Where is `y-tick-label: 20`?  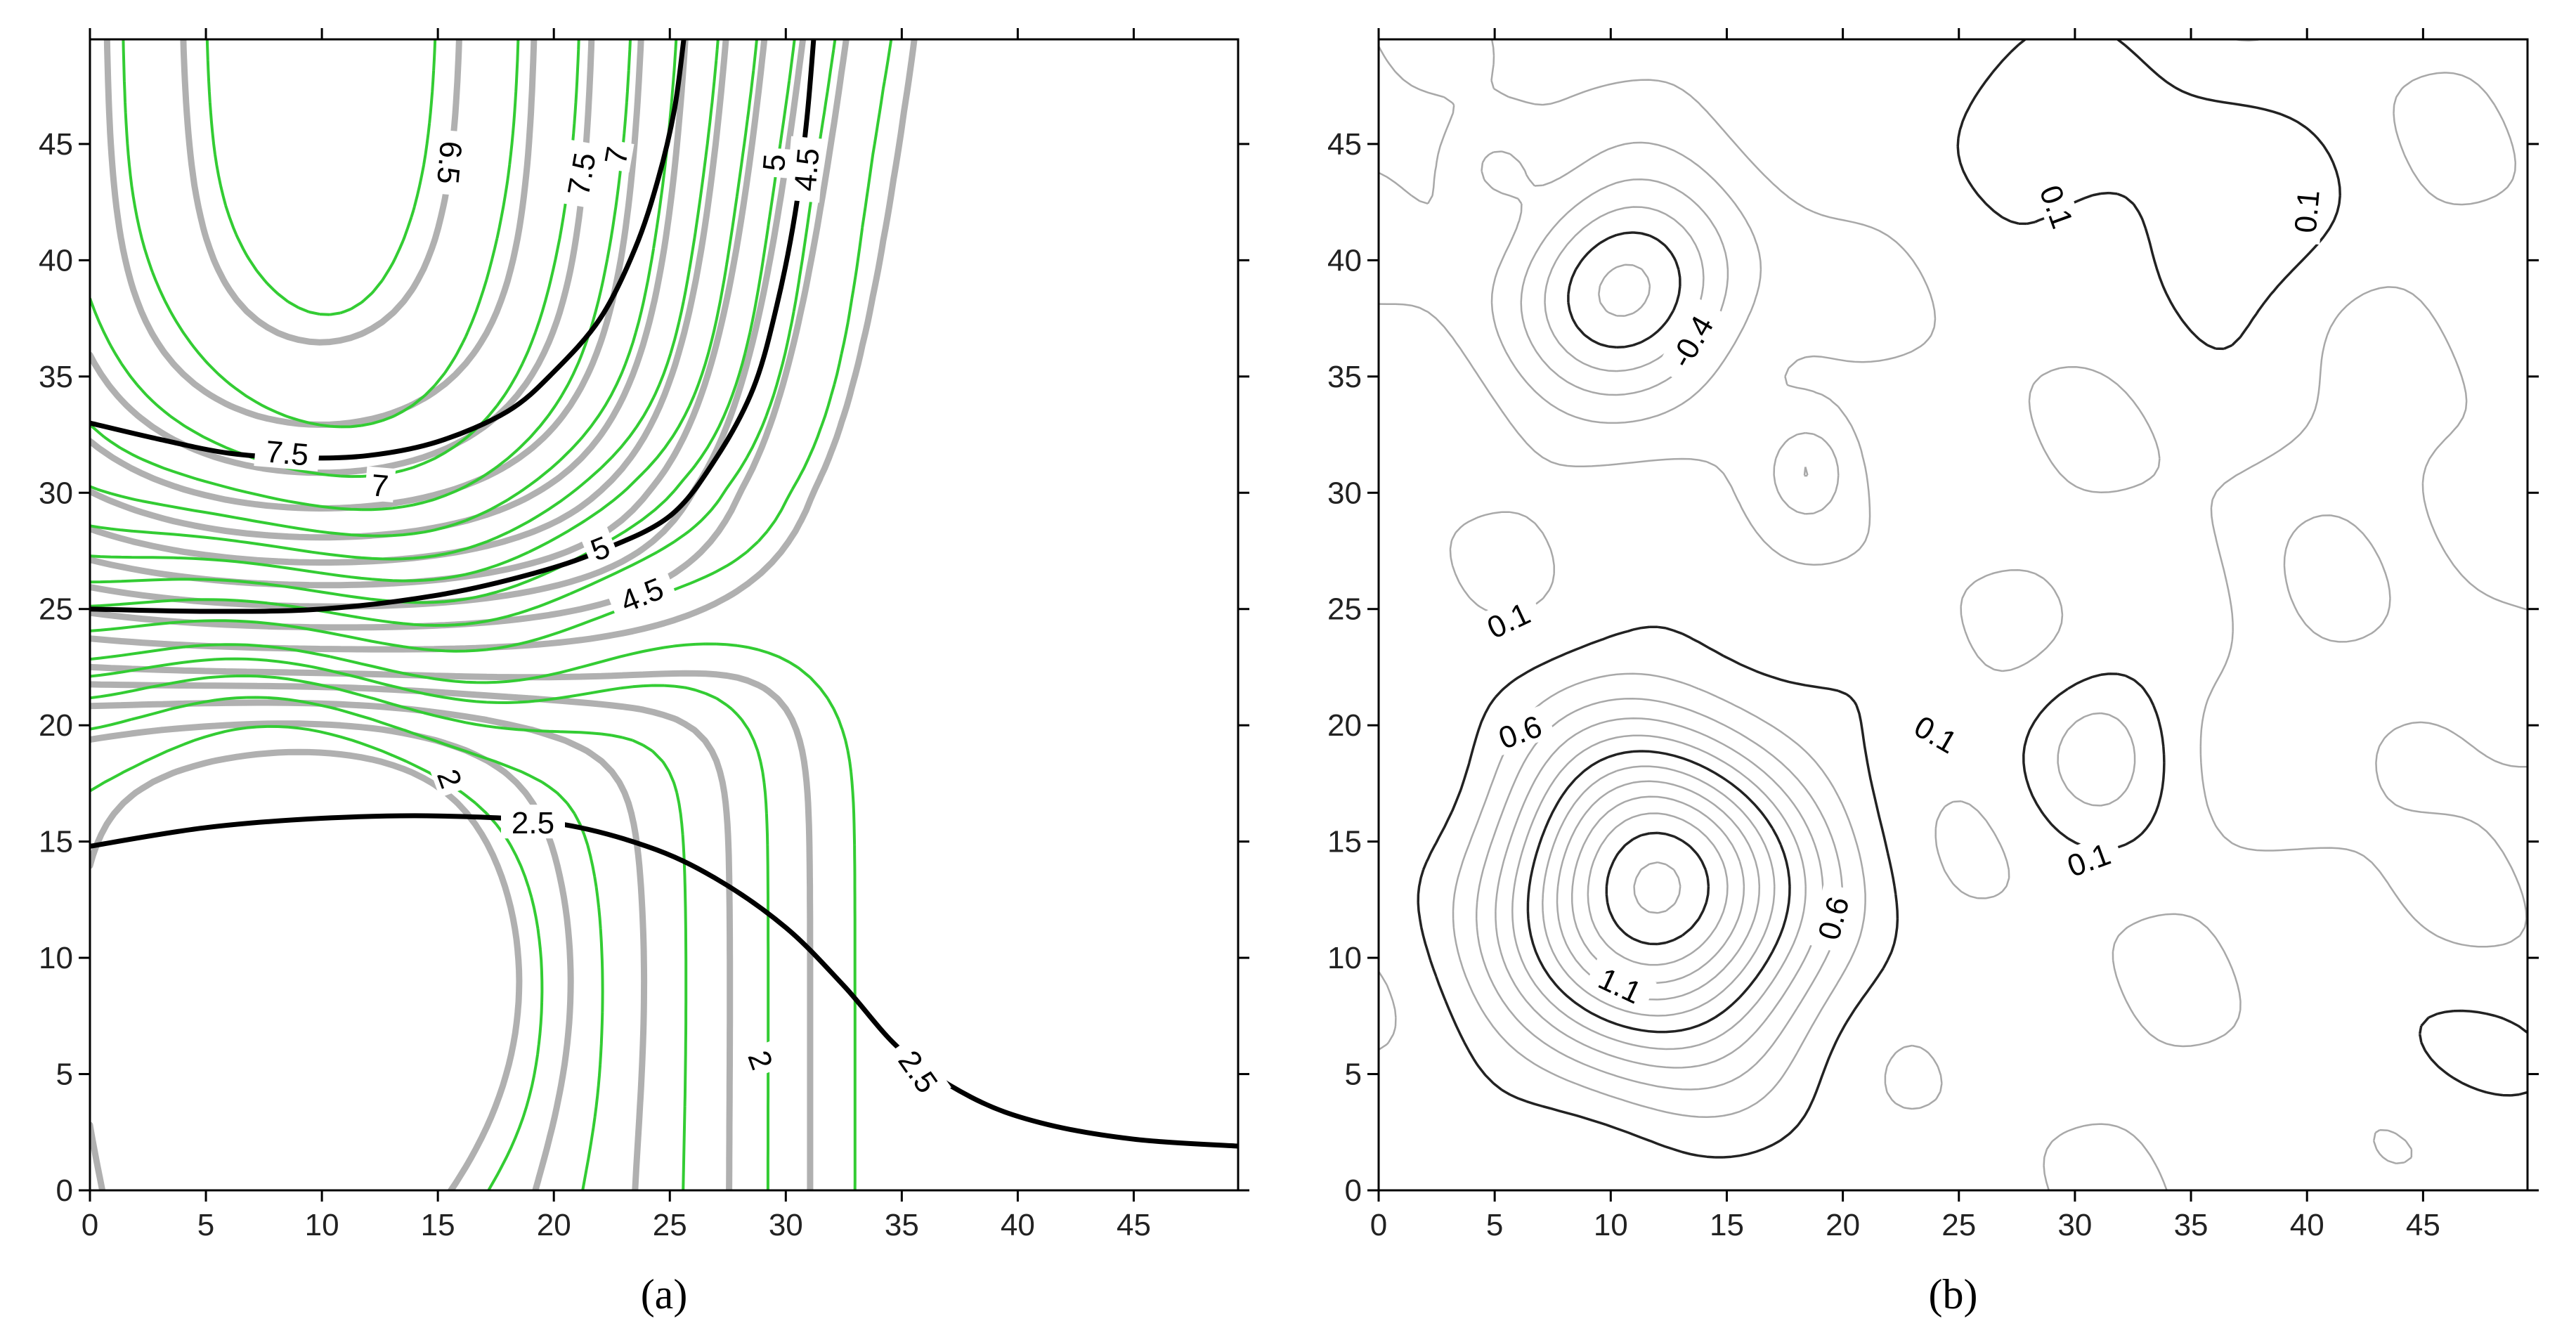 y-tick-label: 20 is located at coordinates (1344, 726).